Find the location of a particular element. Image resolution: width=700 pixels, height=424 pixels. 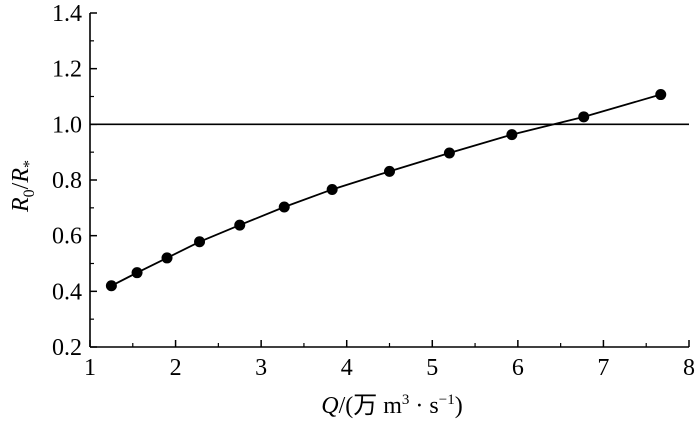

y-axis-sub1: 0 is located at coordinates (29, 193).